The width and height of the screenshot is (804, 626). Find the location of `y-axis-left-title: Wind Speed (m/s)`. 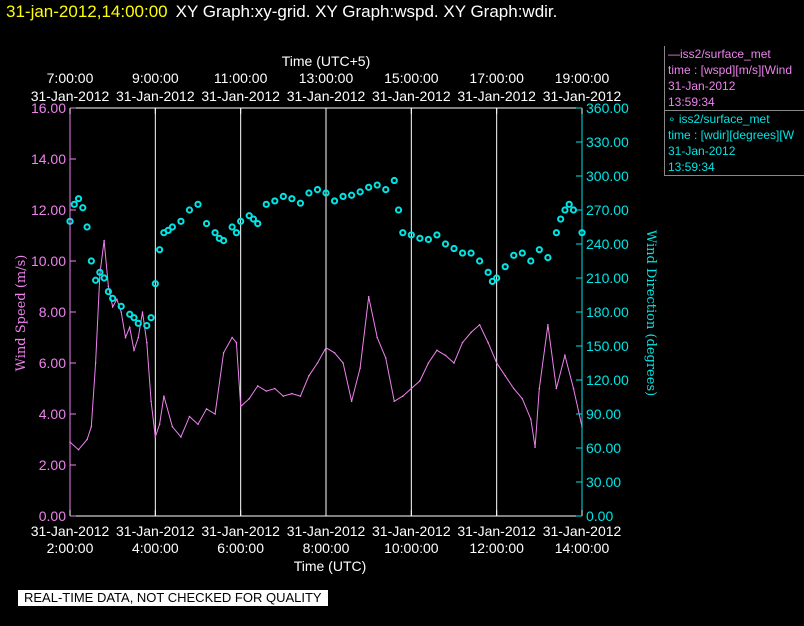

y-axis-left-title: Wind Speed (m/s) is located at coordinates (21, 313).